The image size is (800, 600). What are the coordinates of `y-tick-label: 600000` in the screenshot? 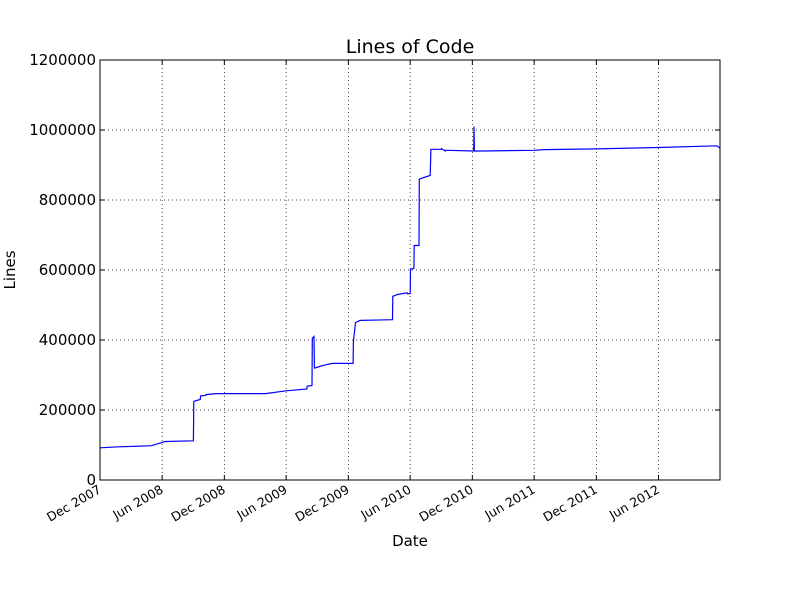 It's located at (67, 270).